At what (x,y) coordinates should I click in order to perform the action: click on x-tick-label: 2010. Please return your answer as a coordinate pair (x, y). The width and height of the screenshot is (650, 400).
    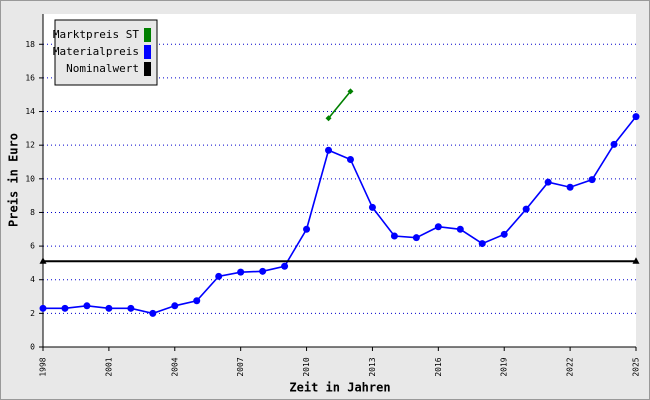
    Looking at the image, I should click on (306, 366).